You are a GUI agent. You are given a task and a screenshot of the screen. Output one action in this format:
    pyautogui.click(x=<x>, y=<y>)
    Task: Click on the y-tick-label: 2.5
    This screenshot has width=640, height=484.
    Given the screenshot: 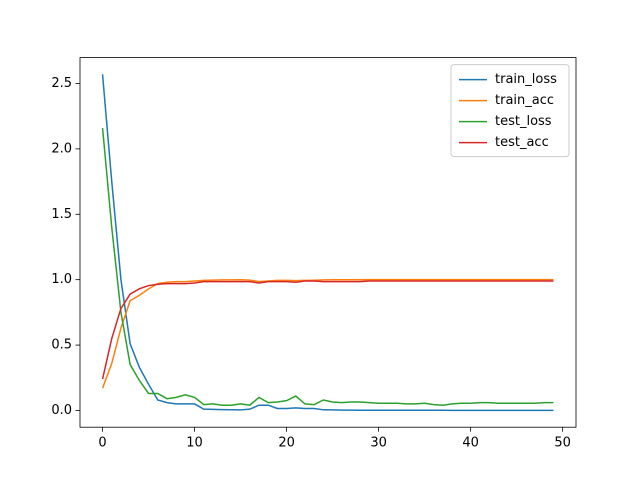 What is the action you would take?
    pyautogui.click(x=61, y=83)
    